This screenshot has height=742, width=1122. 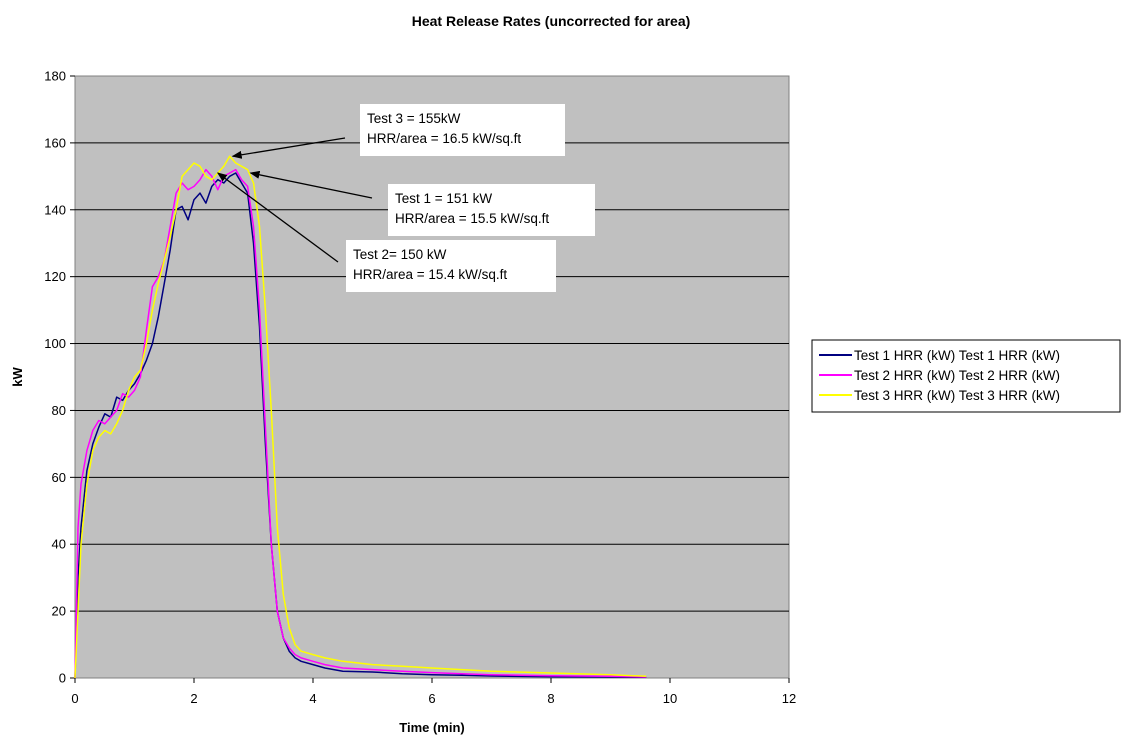 What do you see at coordinates (312, 698) in the screenshot?
I see `x-tick-label: 4` at bounding box center [312, 698].